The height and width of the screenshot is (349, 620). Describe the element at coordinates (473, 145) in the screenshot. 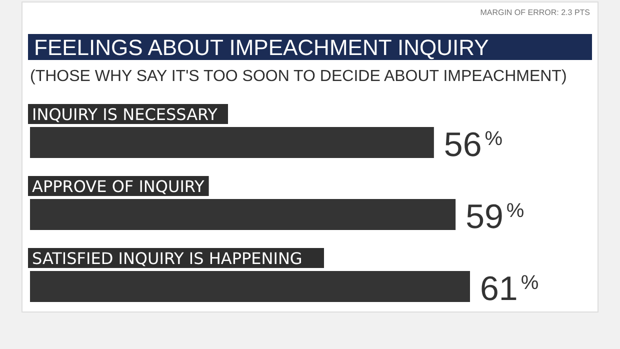

I see `data-label: 56$^{%}$` at that location.